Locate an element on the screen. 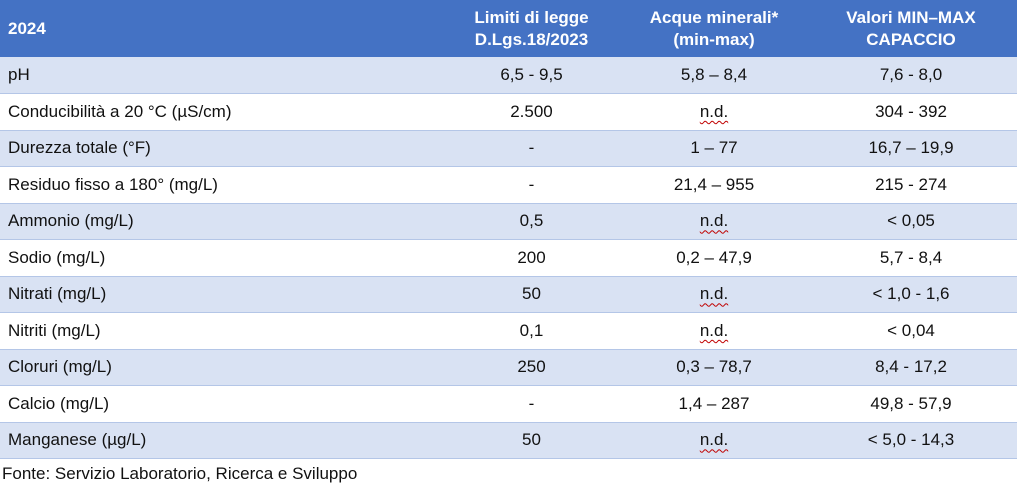 This screenshot has width=1024, height=493. header-line: (min-max) is located at coordinates (714, 39).